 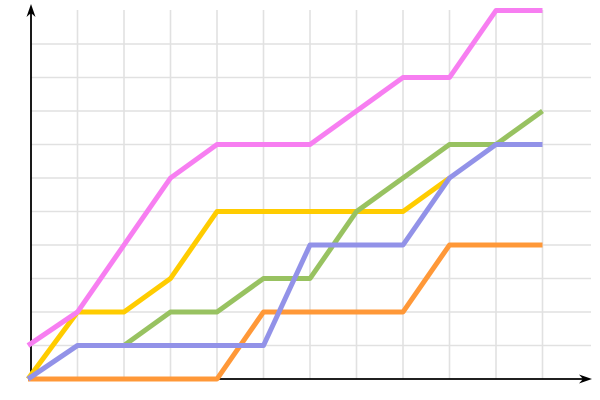 I want to click on y-axis-arrow-icon, so click(x=31, y=10).